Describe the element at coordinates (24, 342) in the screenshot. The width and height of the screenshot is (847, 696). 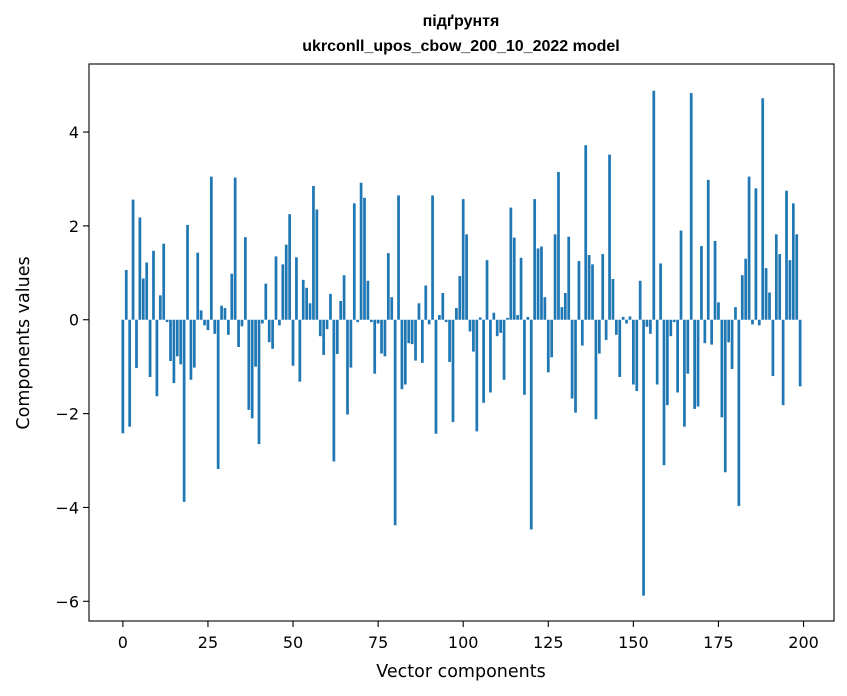
I see `y-axis-title: Components values` at that location.